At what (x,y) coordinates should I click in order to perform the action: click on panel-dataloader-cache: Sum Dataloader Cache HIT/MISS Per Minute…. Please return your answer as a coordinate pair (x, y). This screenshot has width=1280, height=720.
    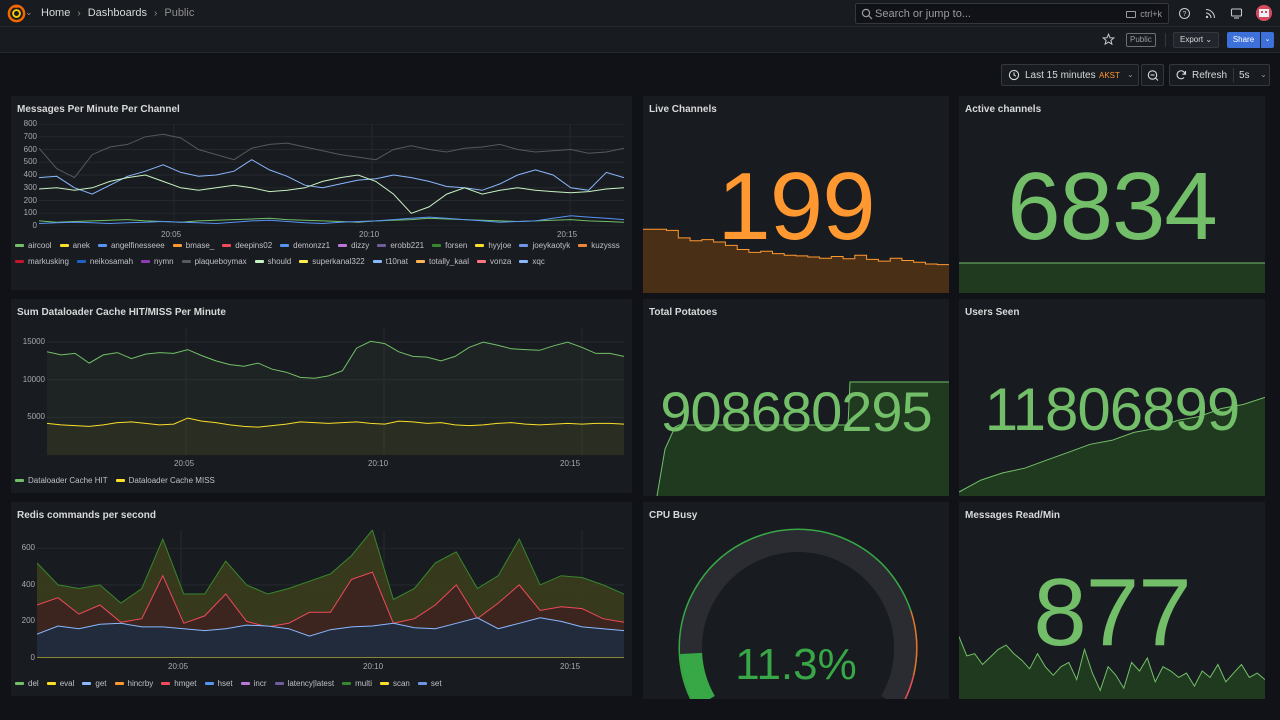
    Looking at the image, I should click on (321, 396).